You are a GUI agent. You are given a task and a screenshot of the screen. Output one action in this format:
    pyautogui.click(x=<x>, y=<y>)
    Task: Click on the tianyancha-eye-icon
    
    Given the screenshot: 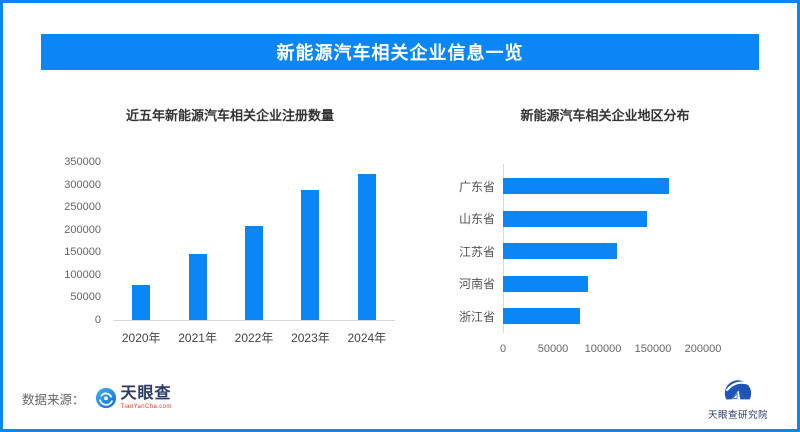 What is the action you would take?
    pyautogui.click(x=105, y=398)
    